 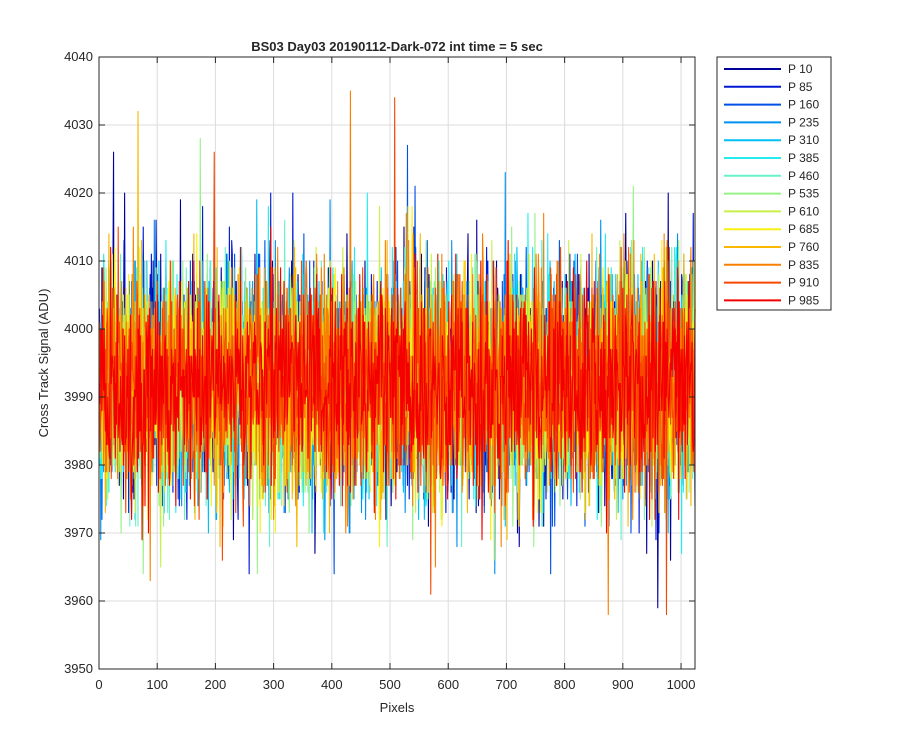 I want to click on legend-box, so click(x=774, y=183).